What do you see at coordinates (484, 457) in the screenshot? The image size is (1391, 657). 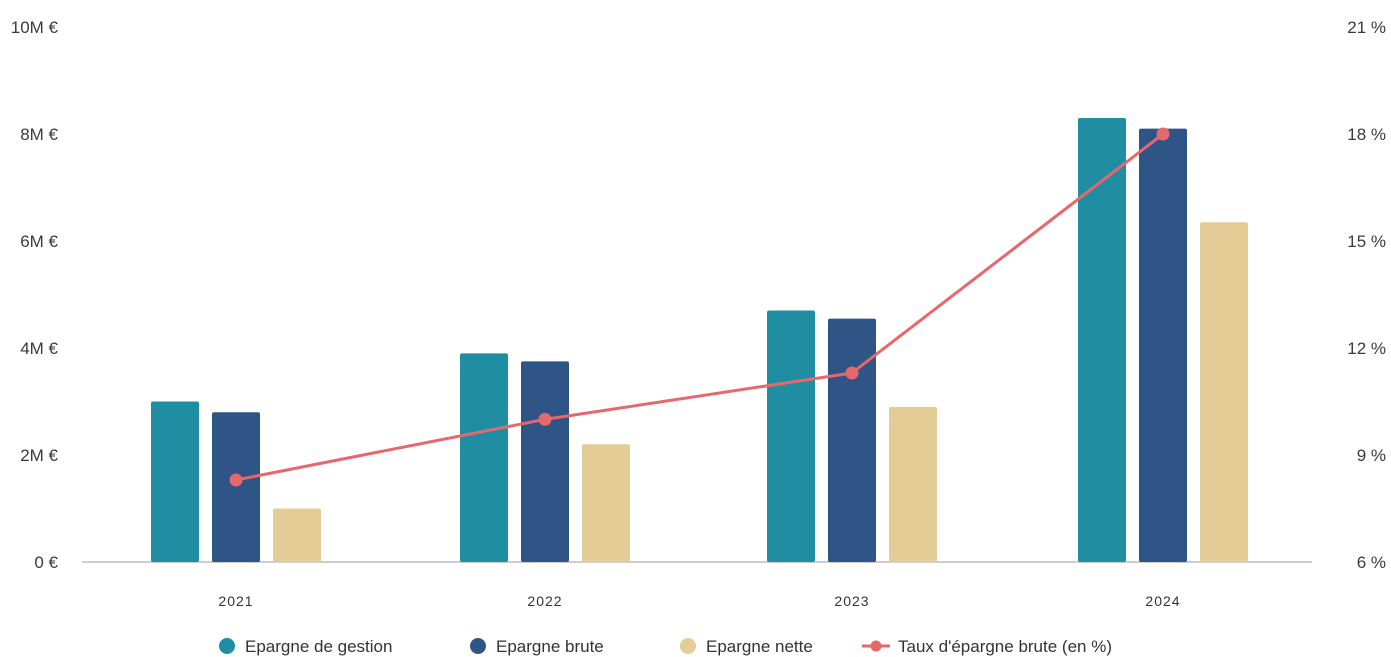 I see `bar-epargne-de-gestion-2022` at bounding box center [484, 457].